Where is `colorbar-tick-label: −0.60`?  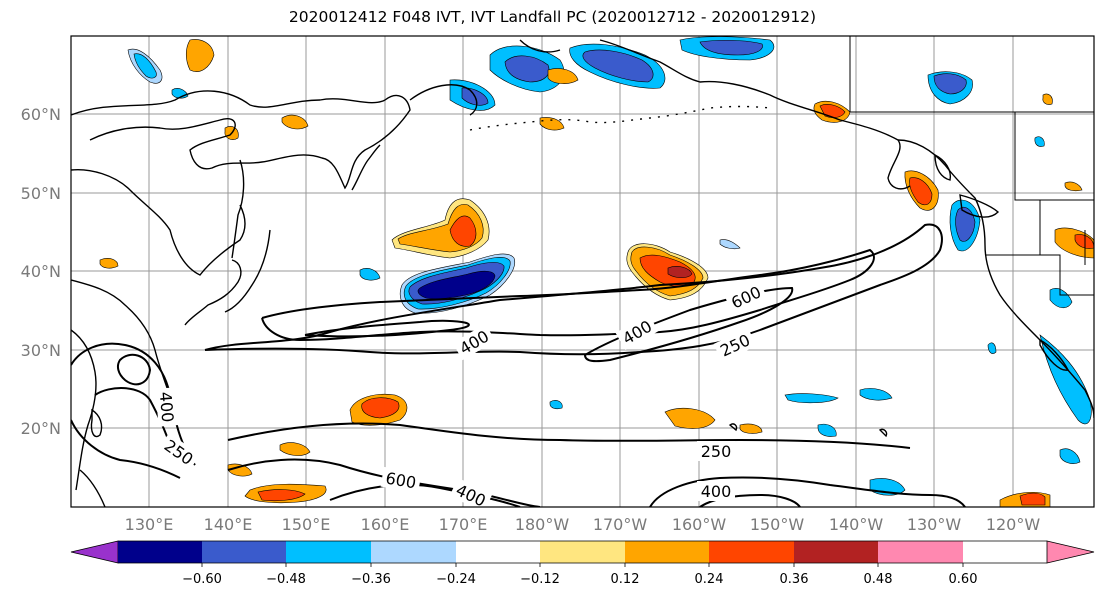 colorbar-tick-label: −0.60 is located at coordinates (202, 579).